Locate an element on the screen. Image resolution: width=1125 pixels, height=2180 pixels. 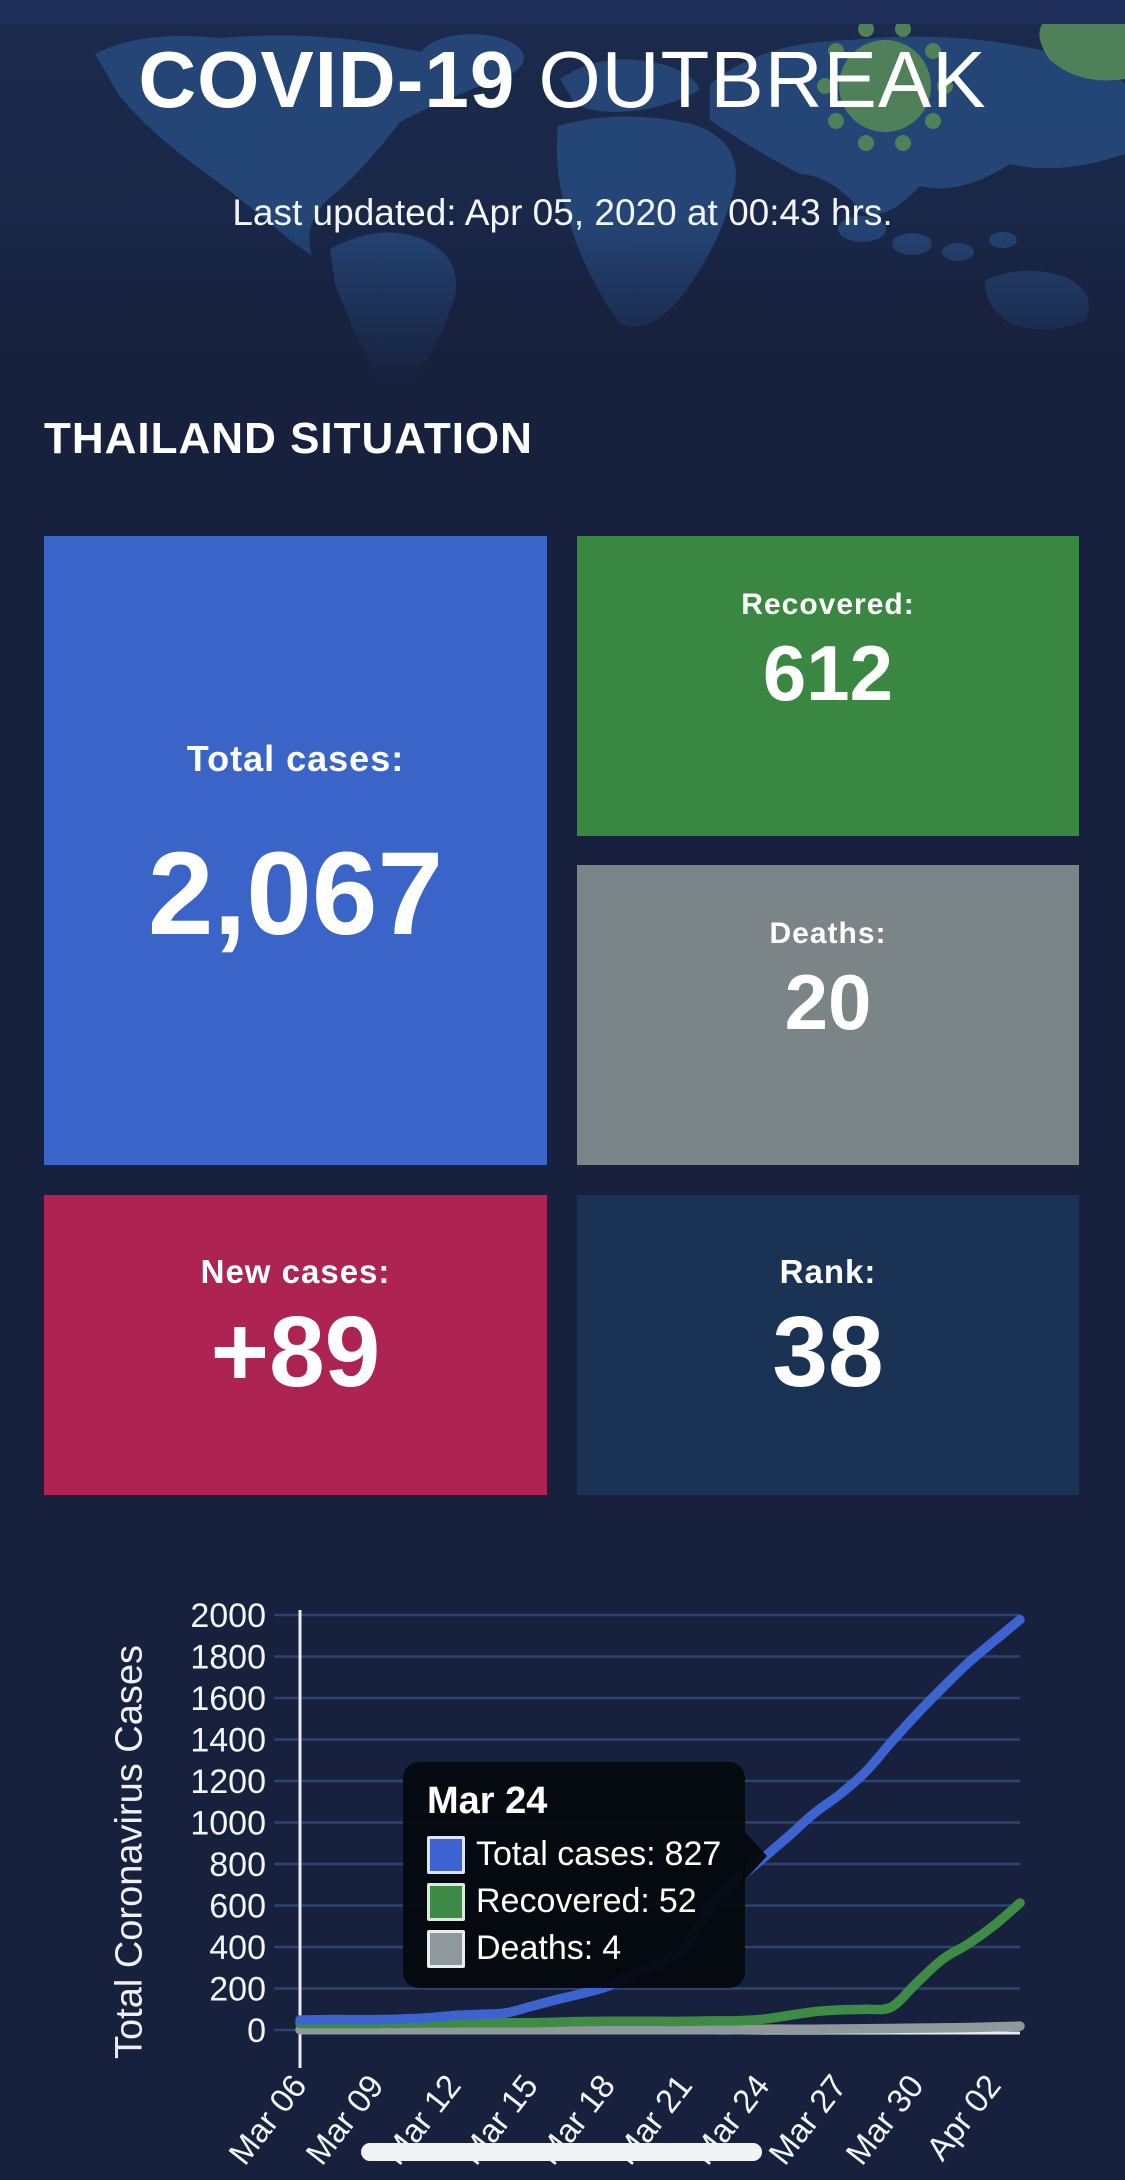
tooltip-recovered-value: 52 is located at coordinates (677, 1901).